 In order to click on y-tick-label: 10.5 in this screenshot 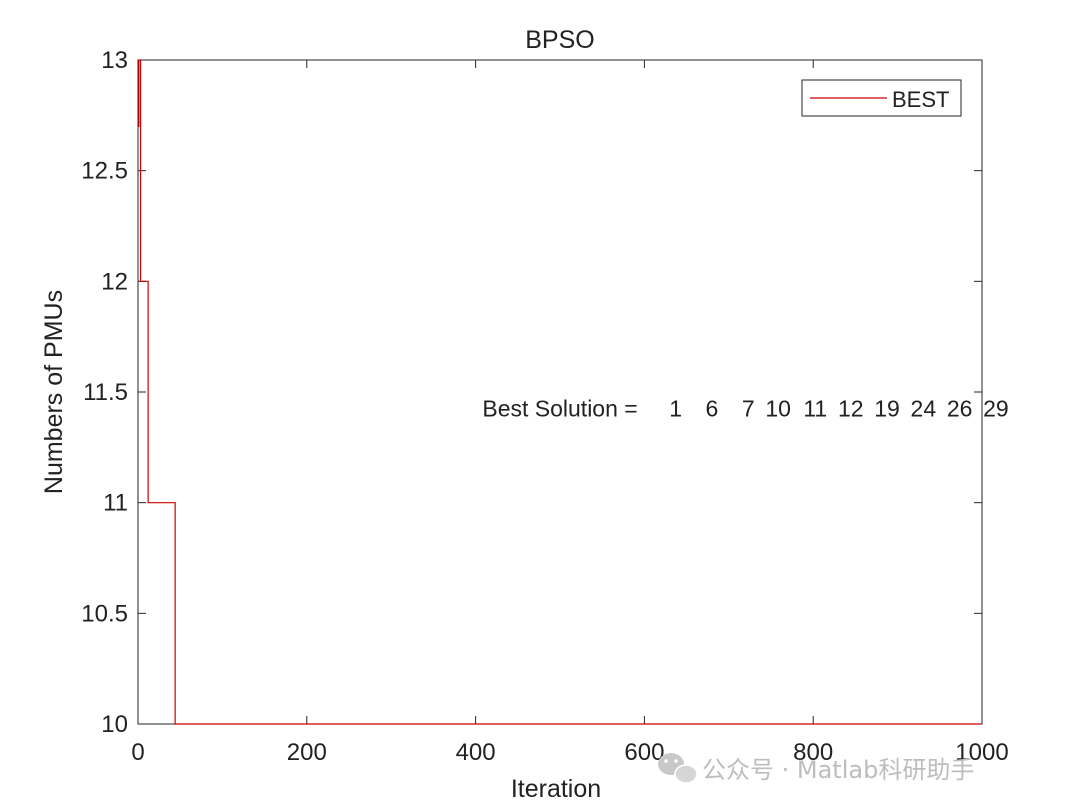, I will do `click(104, 613)`.